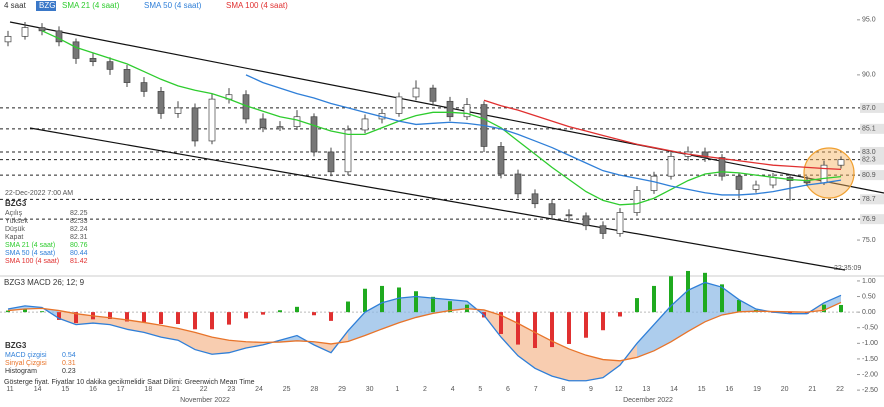  Describe the element at coordinates (79, 253) in the screenshot. I see `info-value: 80.44` at that location.